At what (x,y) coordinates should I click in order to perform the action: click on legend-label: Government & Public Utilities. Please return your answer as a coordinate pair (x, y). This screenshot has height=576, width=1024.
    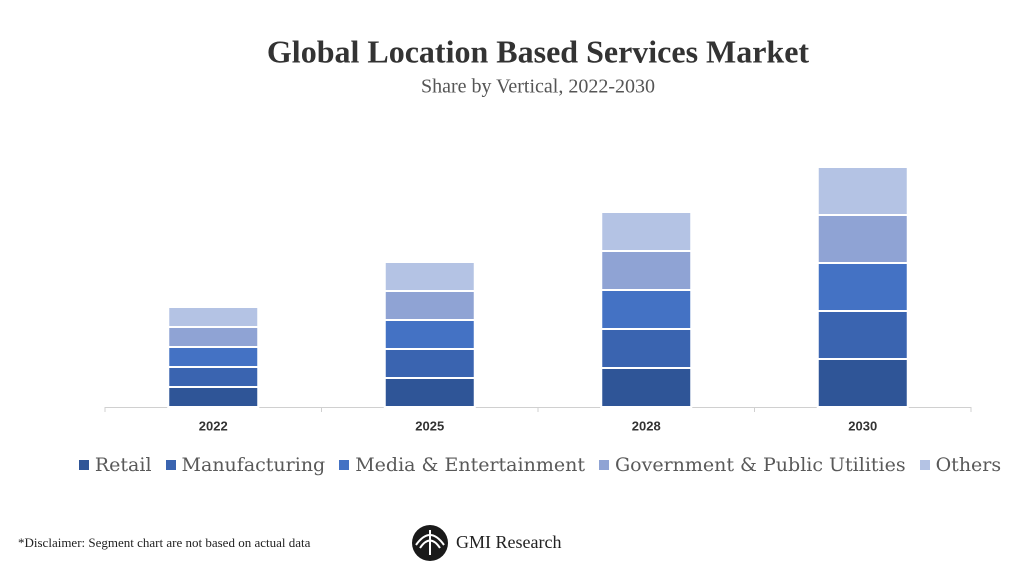
    Looking at the image, I should click on (760, 465).